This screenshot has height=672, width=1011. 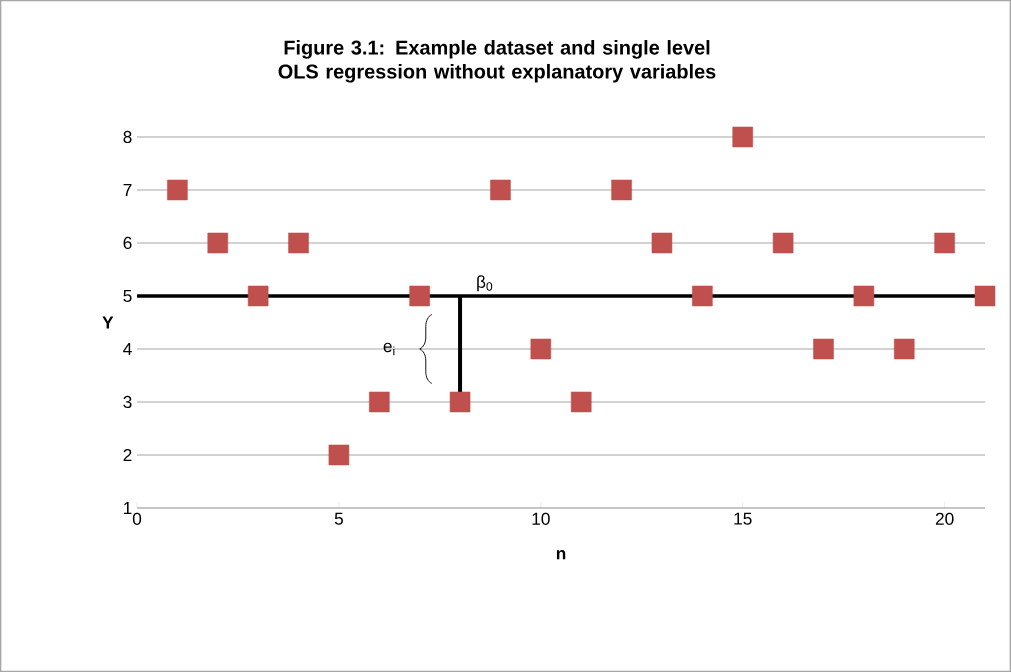 What do you see at coordinates (497, 61) in the screenshot?
I see `chart-title: Figure 3.1: Example dataset and single level OLS regression without explanatory variables` at bounding box center [497, 61].